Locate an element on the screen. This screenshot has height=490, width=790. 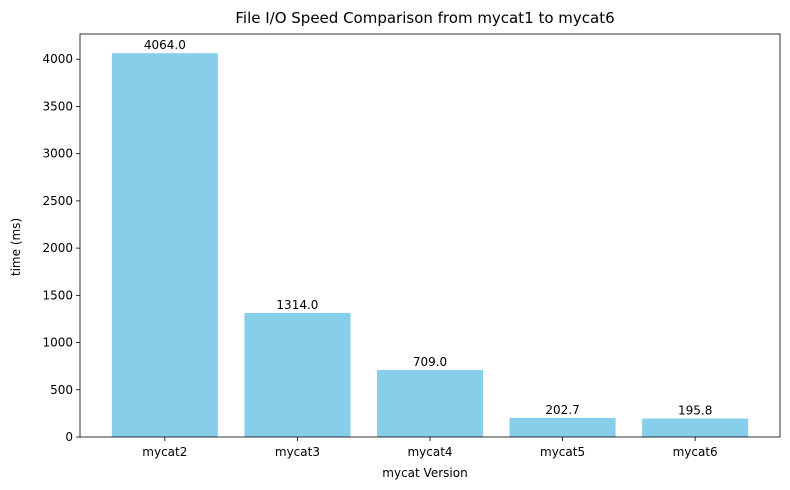
x-tick-label-mycat5: mycat5 is located at coordinates (562, 452).